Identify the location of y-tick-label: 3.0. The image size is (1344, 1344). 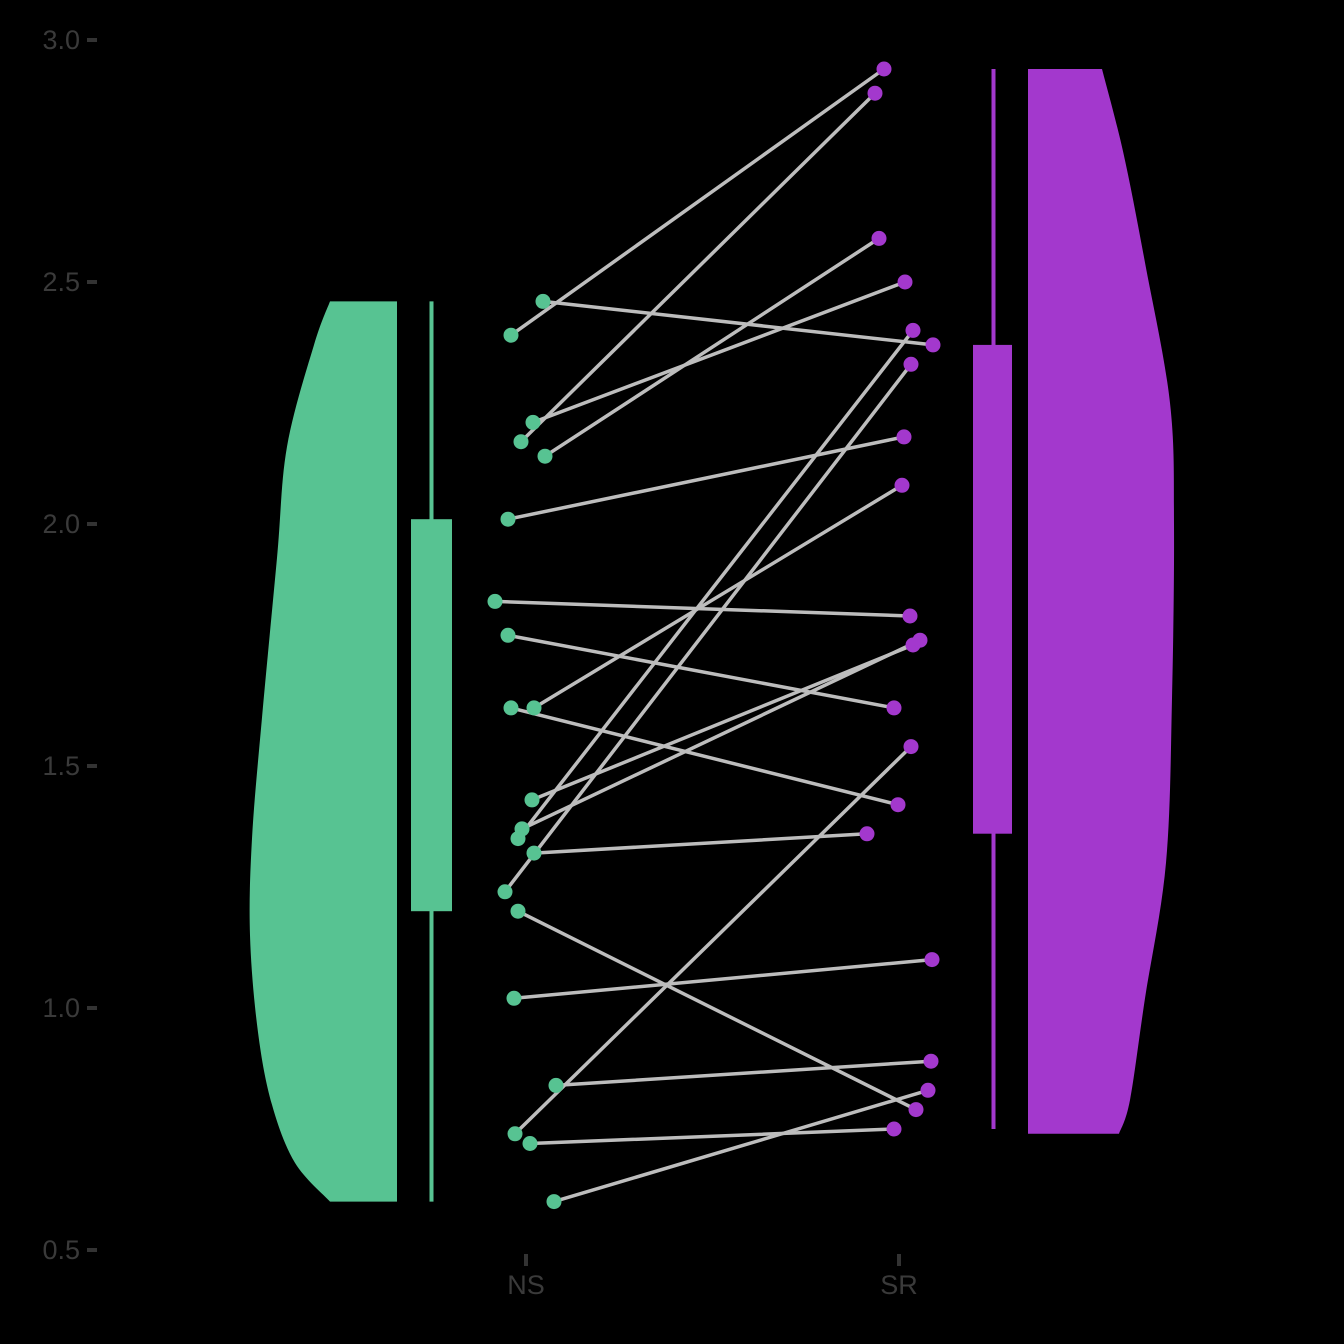
(61, 40).